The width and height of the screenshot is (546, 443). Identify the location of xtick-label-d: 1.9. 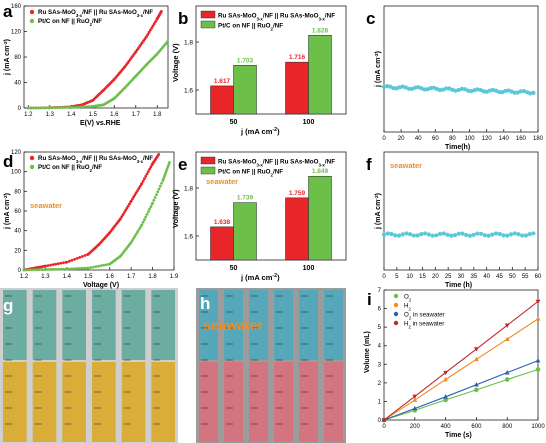
(174, 277).